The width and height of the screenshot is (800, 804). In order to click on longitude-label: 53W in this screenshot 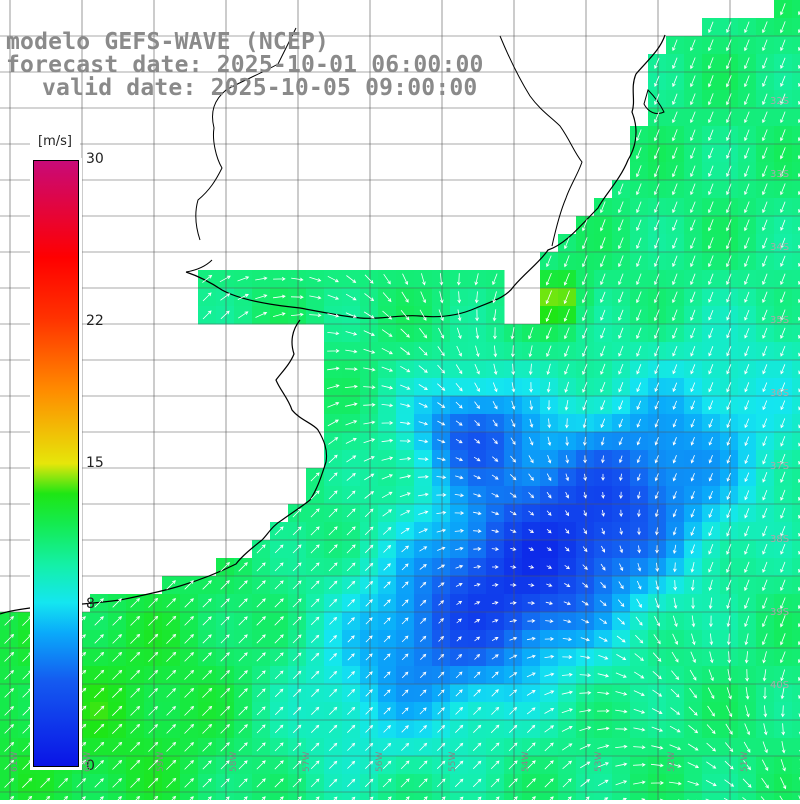, I will do `click(599, 762)`.